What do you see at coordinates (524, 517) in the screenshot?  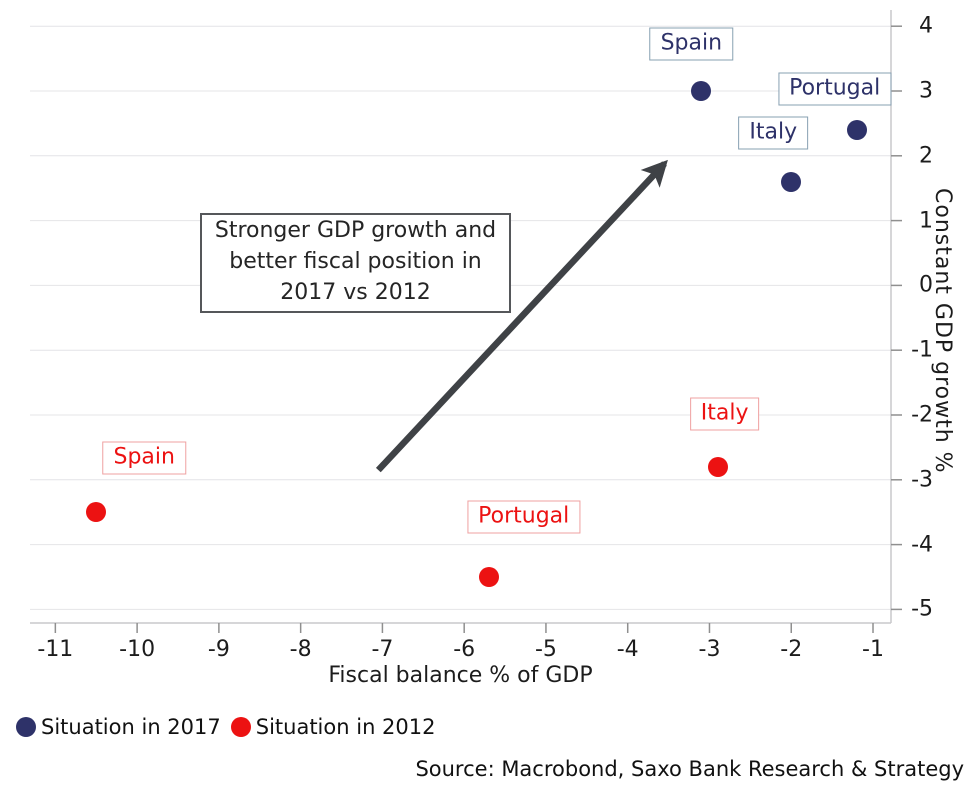 I see `point-label-portugal-2012: Portugal` at bounding box center [524, 517].